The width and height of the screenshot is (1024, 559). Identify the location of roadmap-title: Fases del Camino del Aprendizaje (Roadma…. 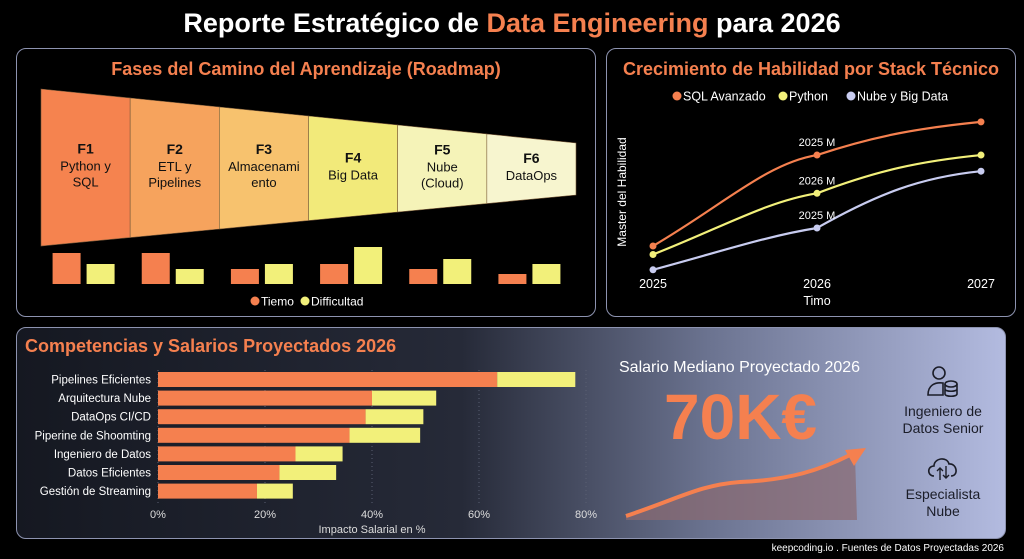
(306, 69).